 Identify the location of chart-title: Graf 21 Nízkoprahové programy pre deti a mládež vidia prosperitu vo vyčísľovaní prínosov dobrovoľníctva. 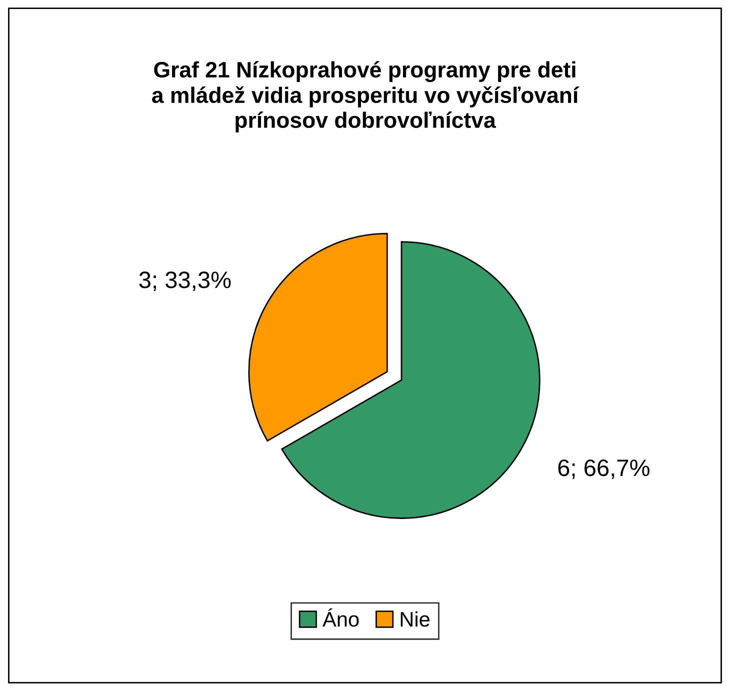
(366, 96).